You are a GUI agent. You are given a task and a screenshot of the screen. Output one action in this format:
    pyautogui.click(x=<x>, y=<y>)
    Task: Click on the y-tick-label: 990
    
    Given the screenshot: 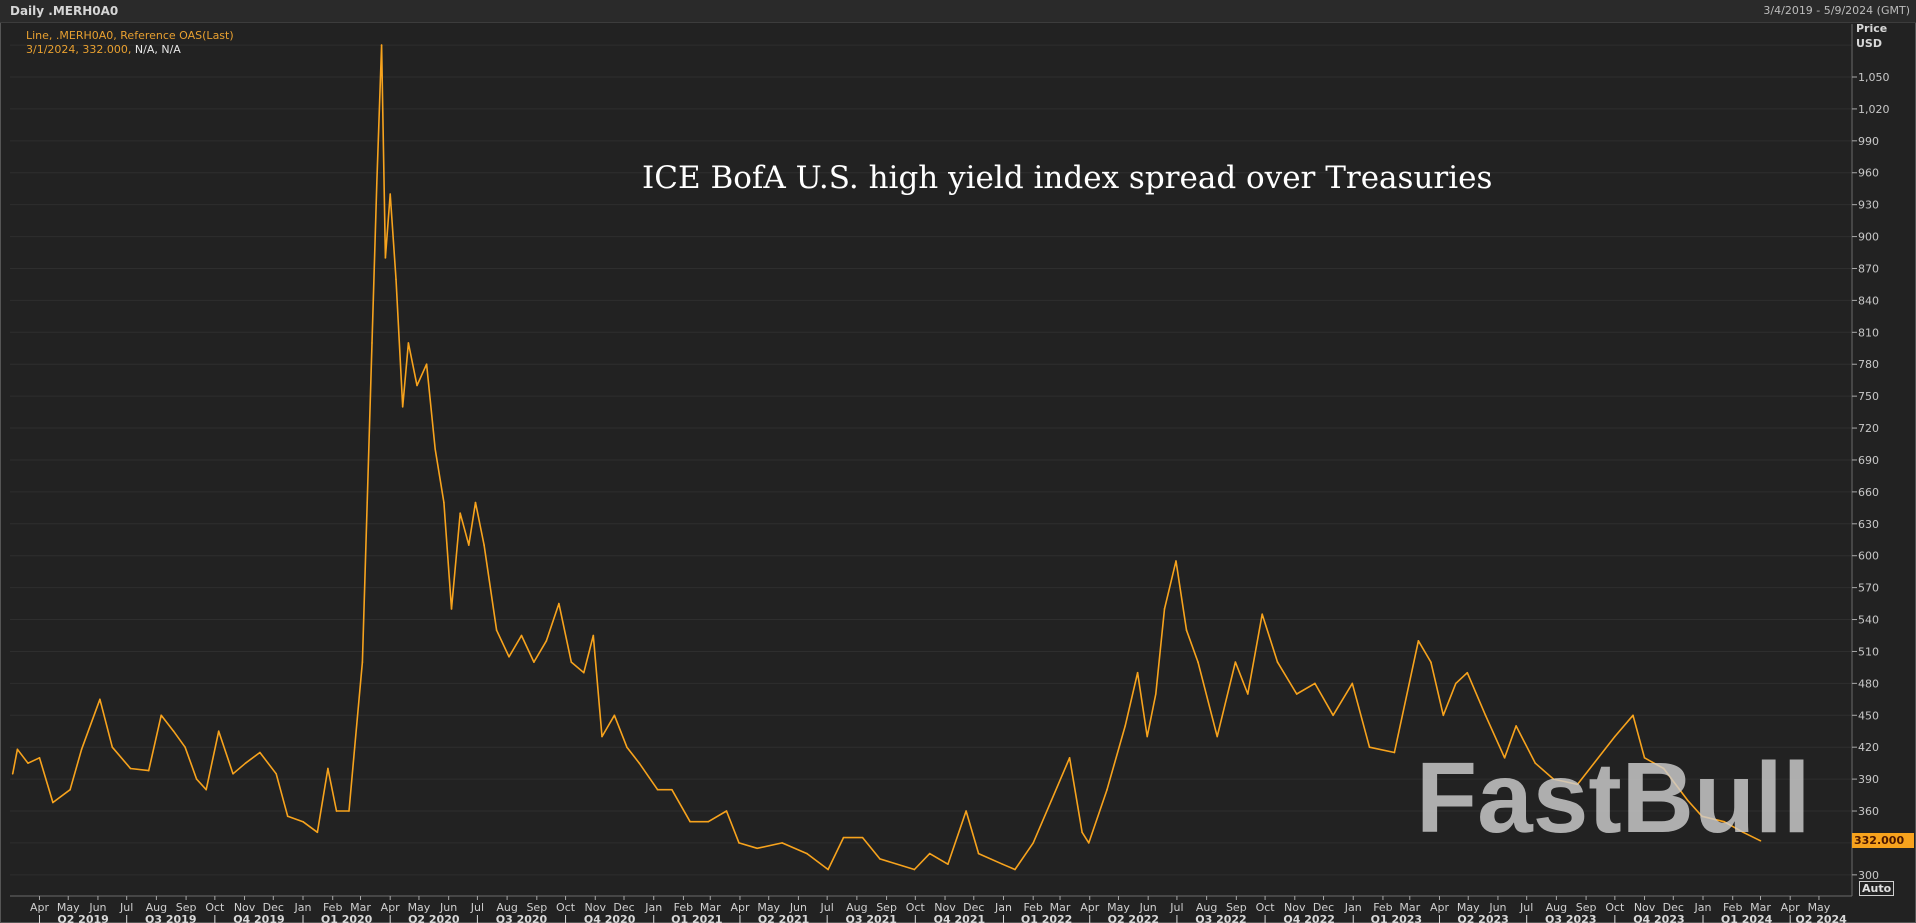 What is the action you would take?
    pyautogui.click(x=1868, y=141)
    